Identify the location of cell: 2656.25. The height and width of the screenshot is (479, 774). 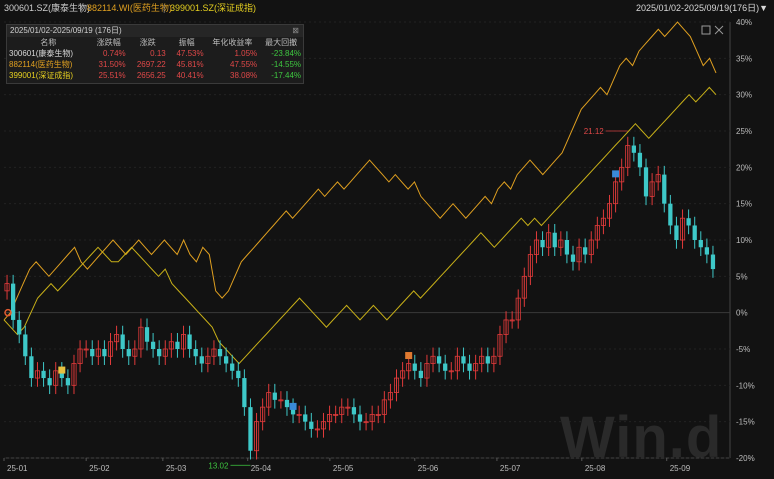
(151, 75).